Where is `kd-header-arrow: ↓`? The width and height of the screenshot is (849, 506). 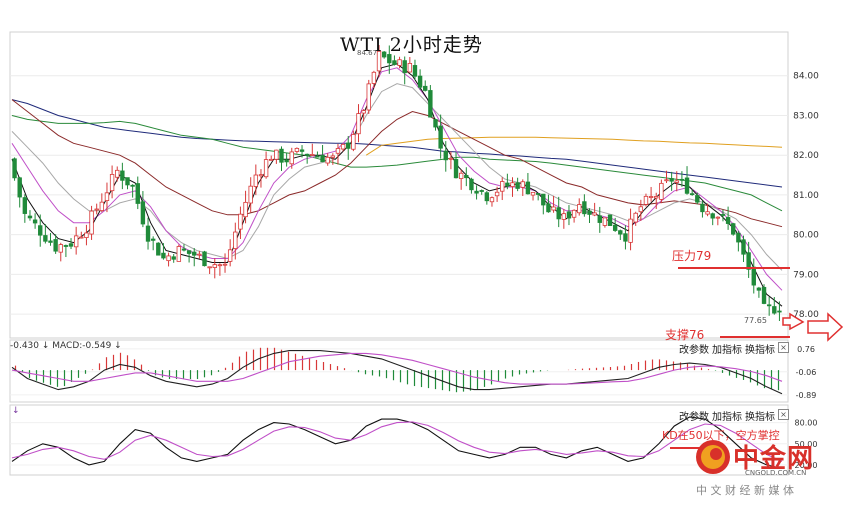
kd-header-arrow: ↓ is located at coordinates (16, 411).